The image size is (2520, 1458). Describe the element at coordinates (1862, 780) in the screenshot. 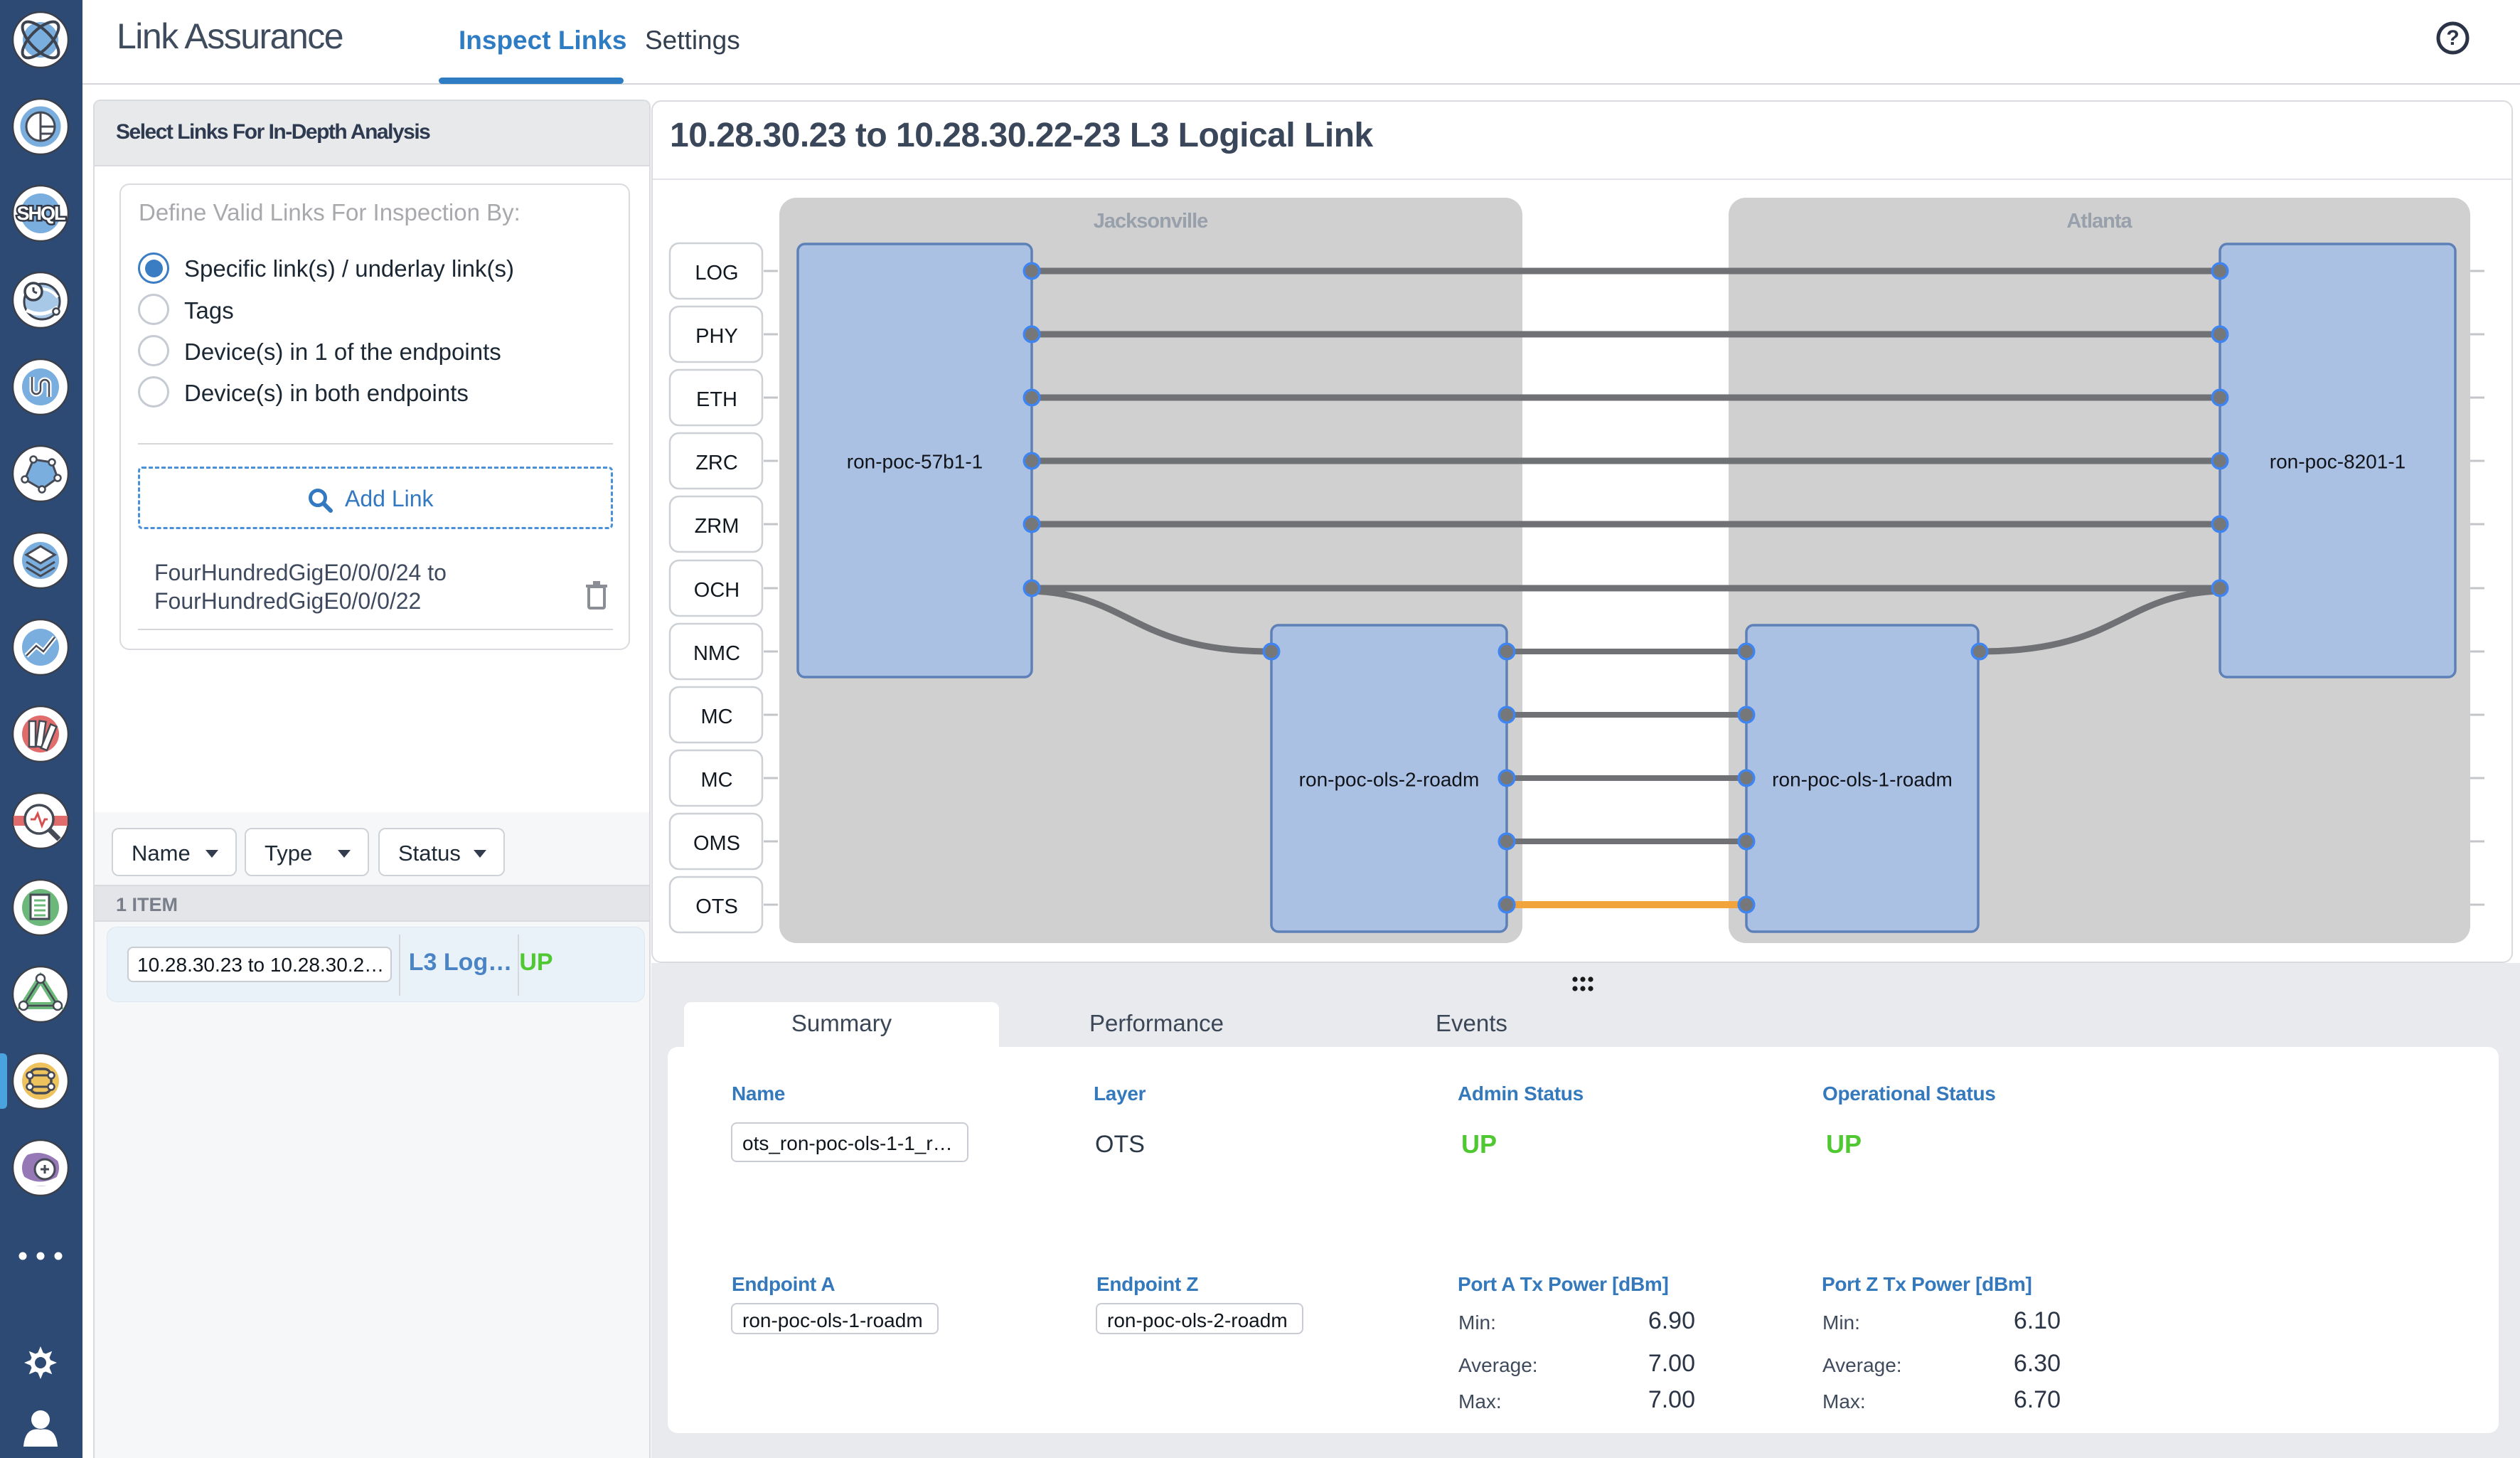

I see `svg-text: ron-poc-ols-1-roadm` at that location.